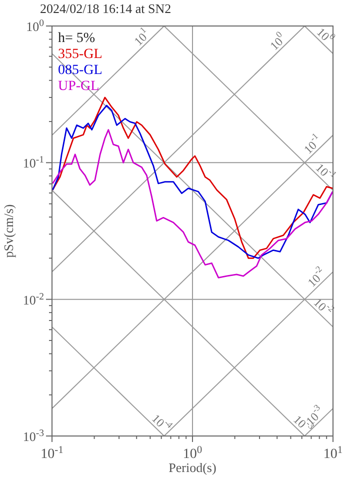  I want to click on text: UP-GL, so click(79, 86).